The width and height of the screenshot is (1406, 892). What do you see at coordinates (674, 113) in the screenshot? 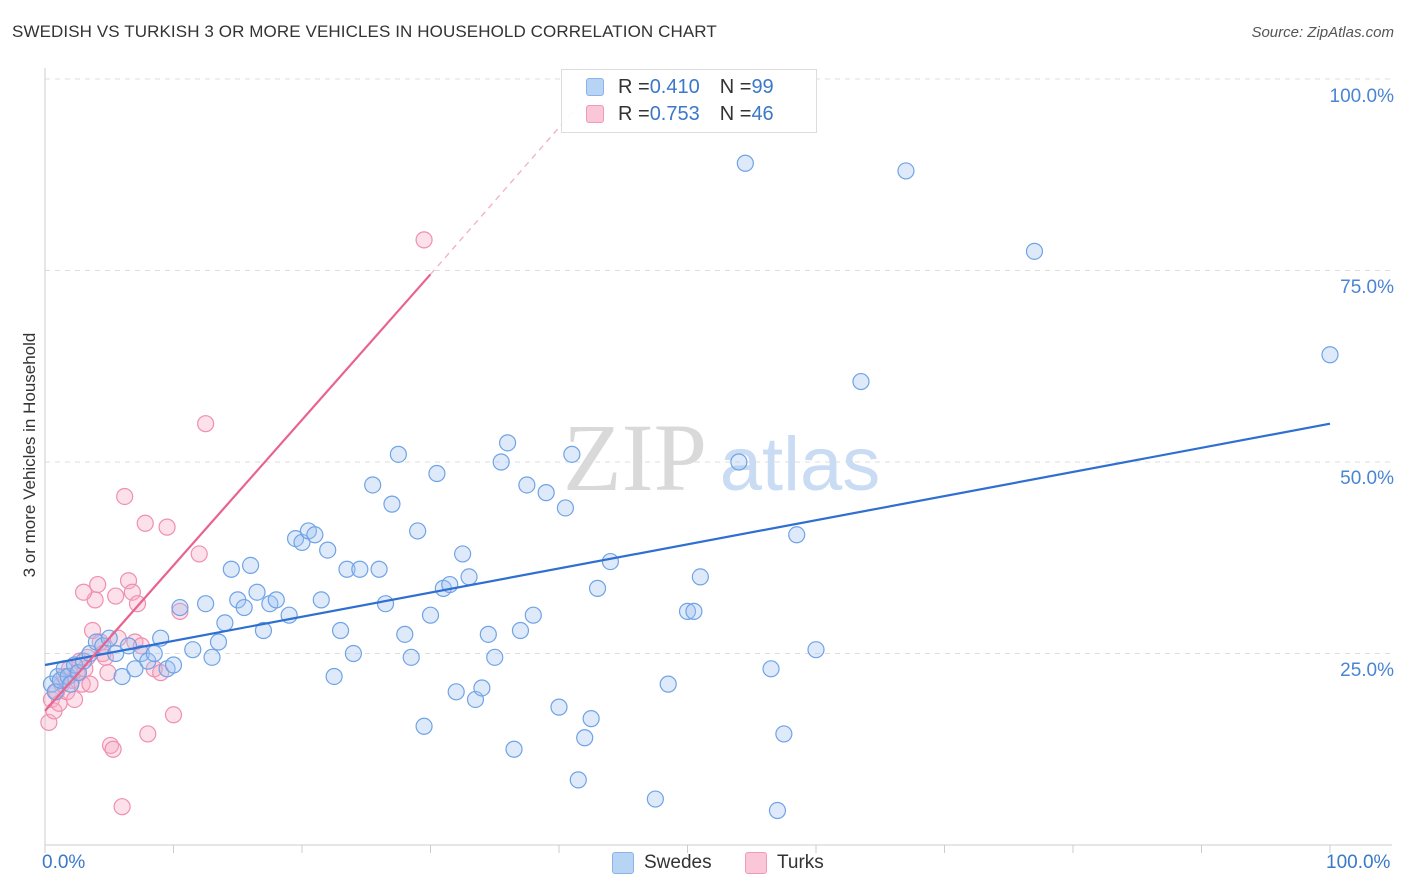
I see `legend-r-value: 0.753` at bounding box center [674, 113].